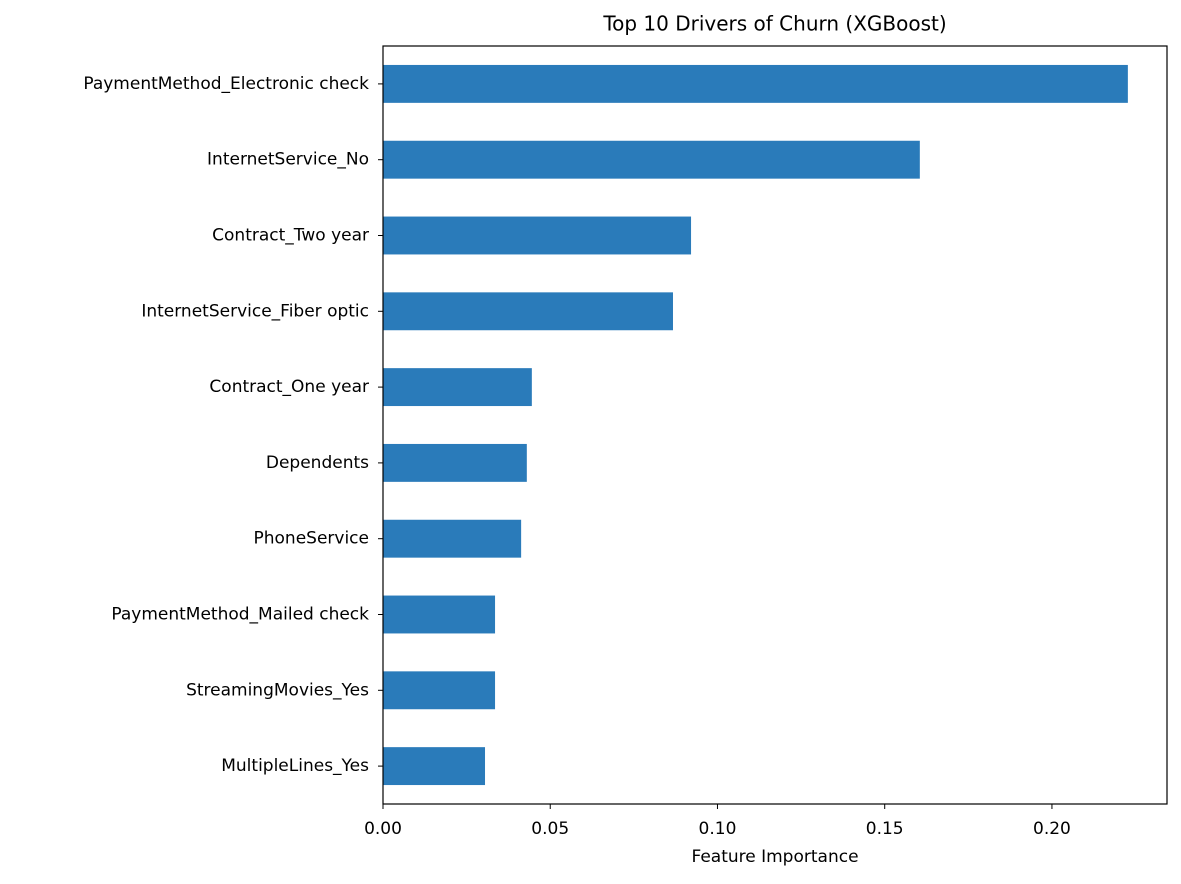 The image size is (1181, 884). I want to click on y-tick-label: Contract_Two year, so click(290, 236).